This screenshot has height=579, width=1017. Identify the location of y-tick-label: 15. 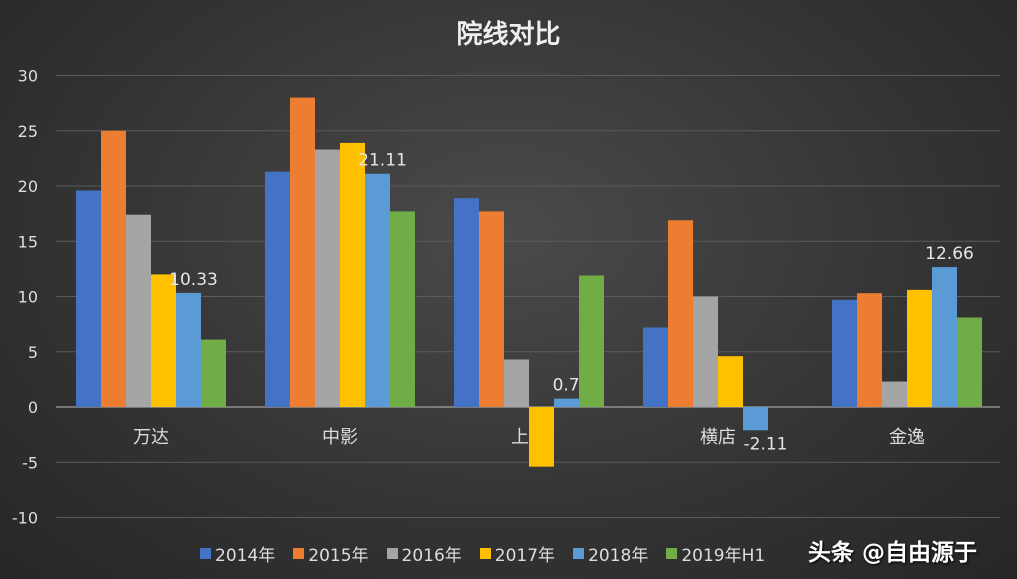
(28, 241).